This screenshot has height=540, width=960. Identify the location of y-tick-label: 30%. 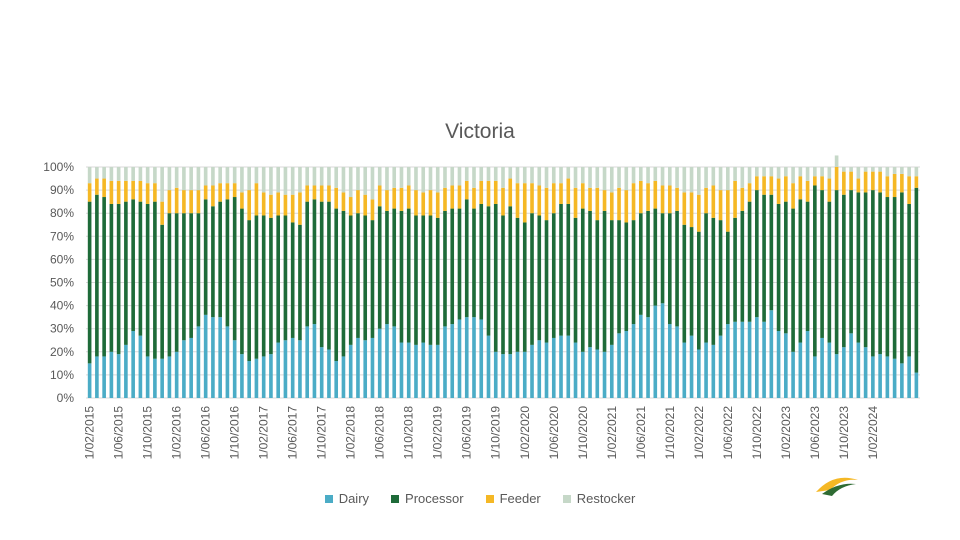
(62, 329).